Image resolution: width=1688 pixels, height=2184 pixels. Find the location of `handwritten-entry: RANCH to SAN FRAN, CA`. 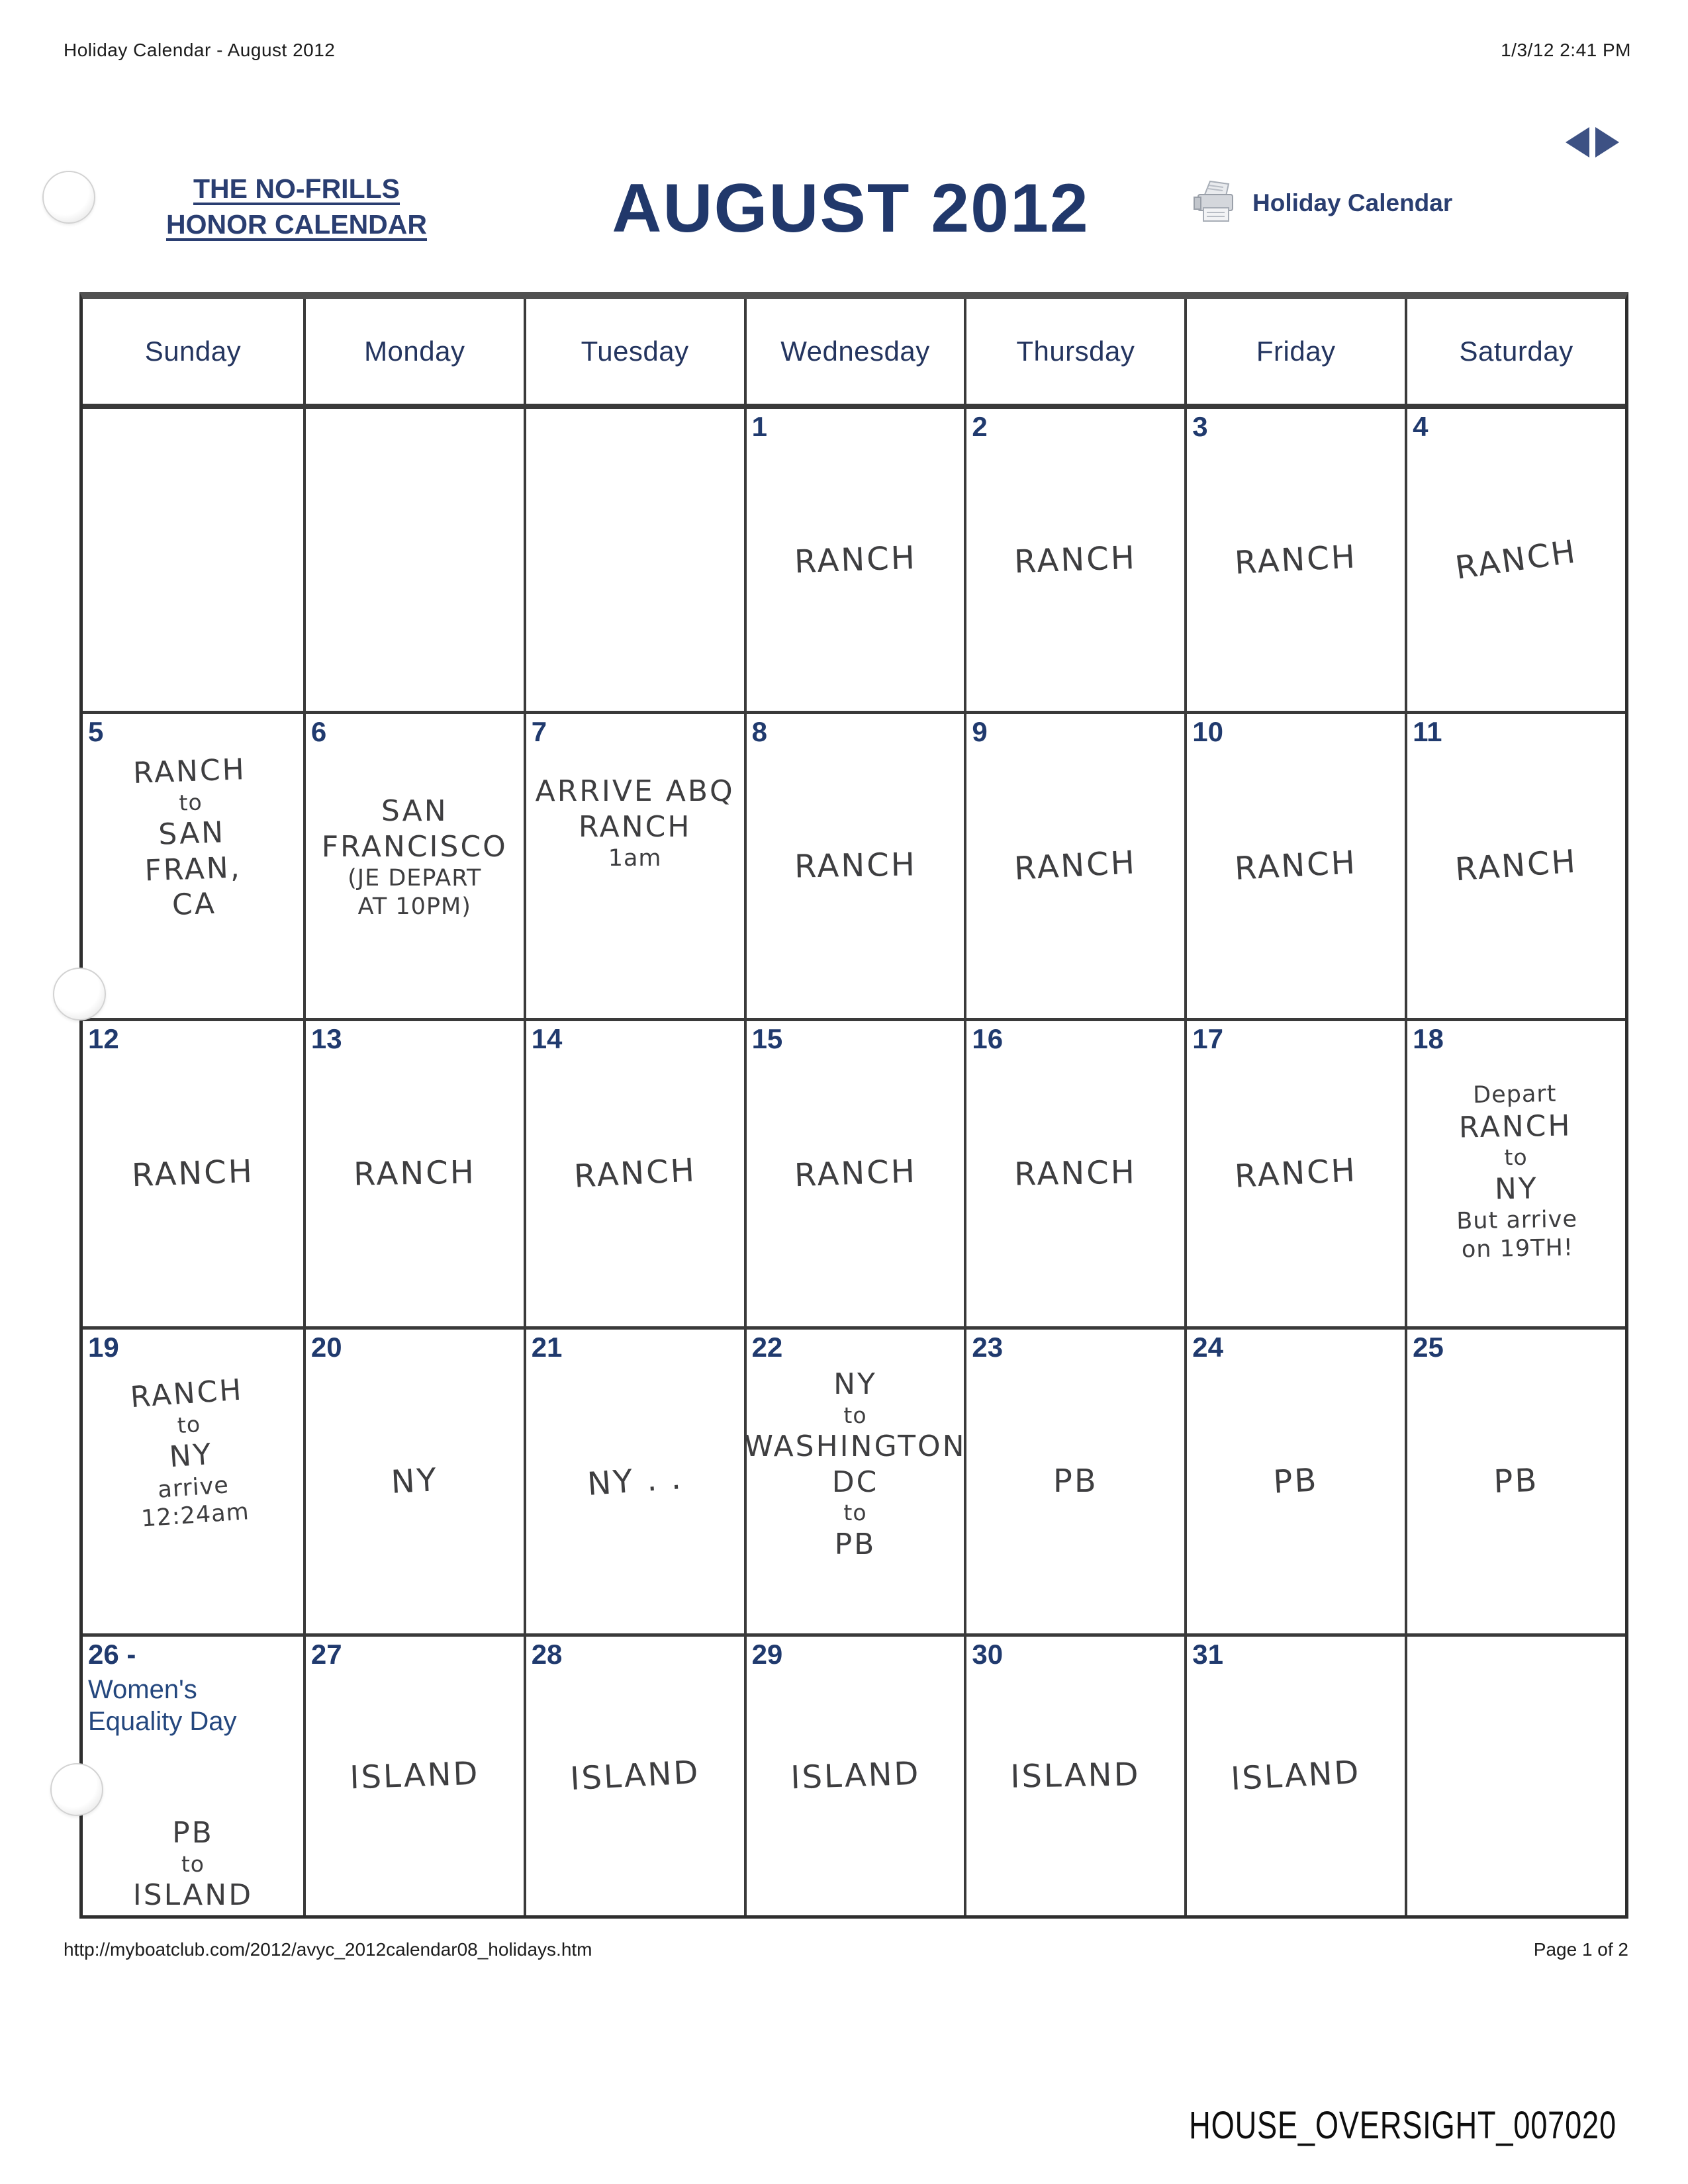

handwritten-entry: RANCH to SAN FRAN, CA is located at coordinates (189, 837).